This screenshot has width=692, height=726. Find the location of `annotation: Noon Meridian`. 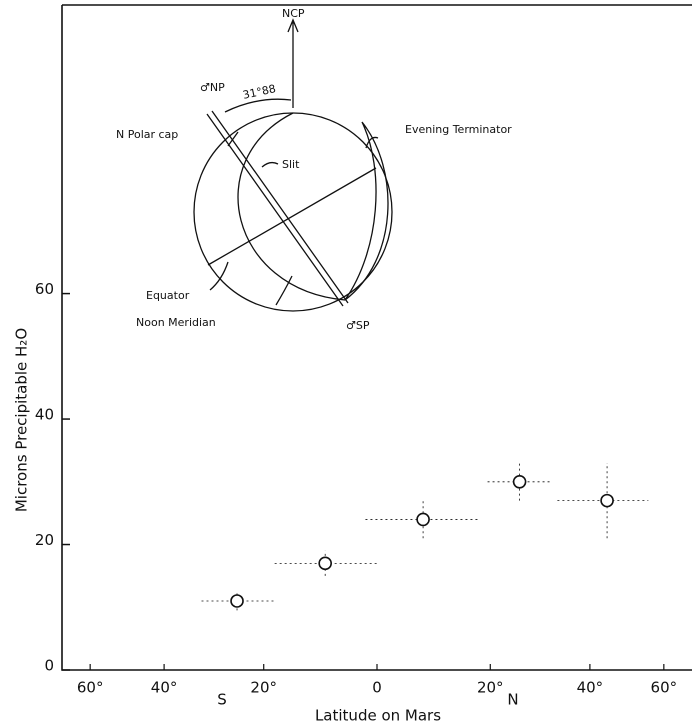

annotation: Noon Meridian is located at coordinates (176, 322).